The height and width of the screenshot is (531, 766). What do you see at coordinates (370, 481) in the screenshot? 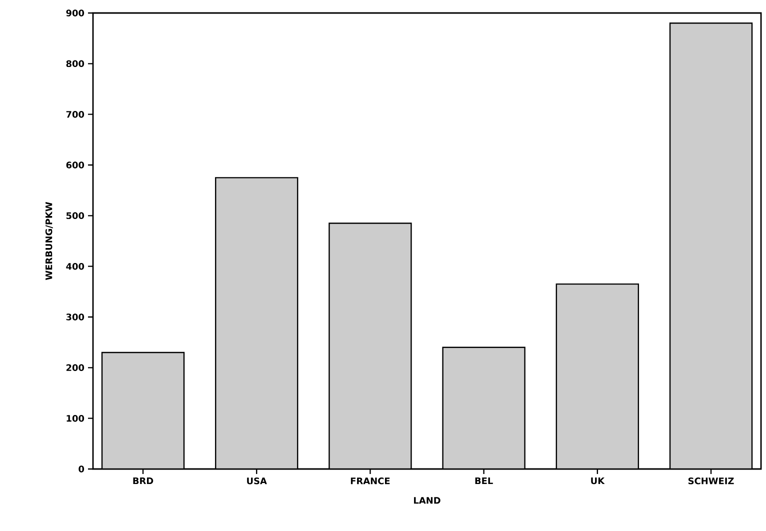
I see `x-tick-label: FRANCE` at bounding box center [370, 481].